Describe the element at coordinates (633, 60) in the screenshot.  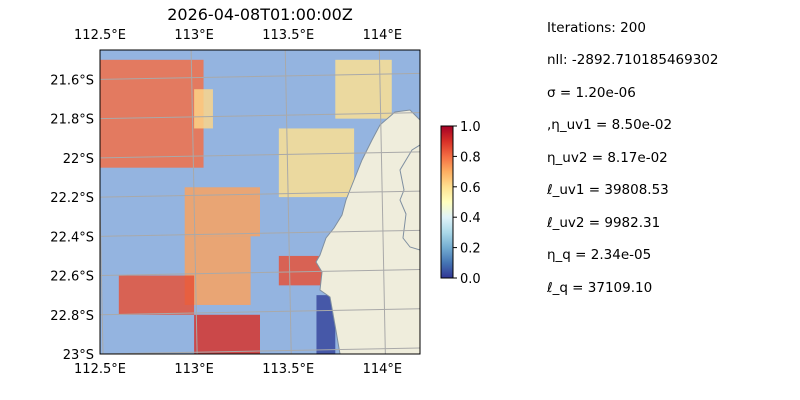
I see `param-line: nll: -2892.710185469302` at that location.